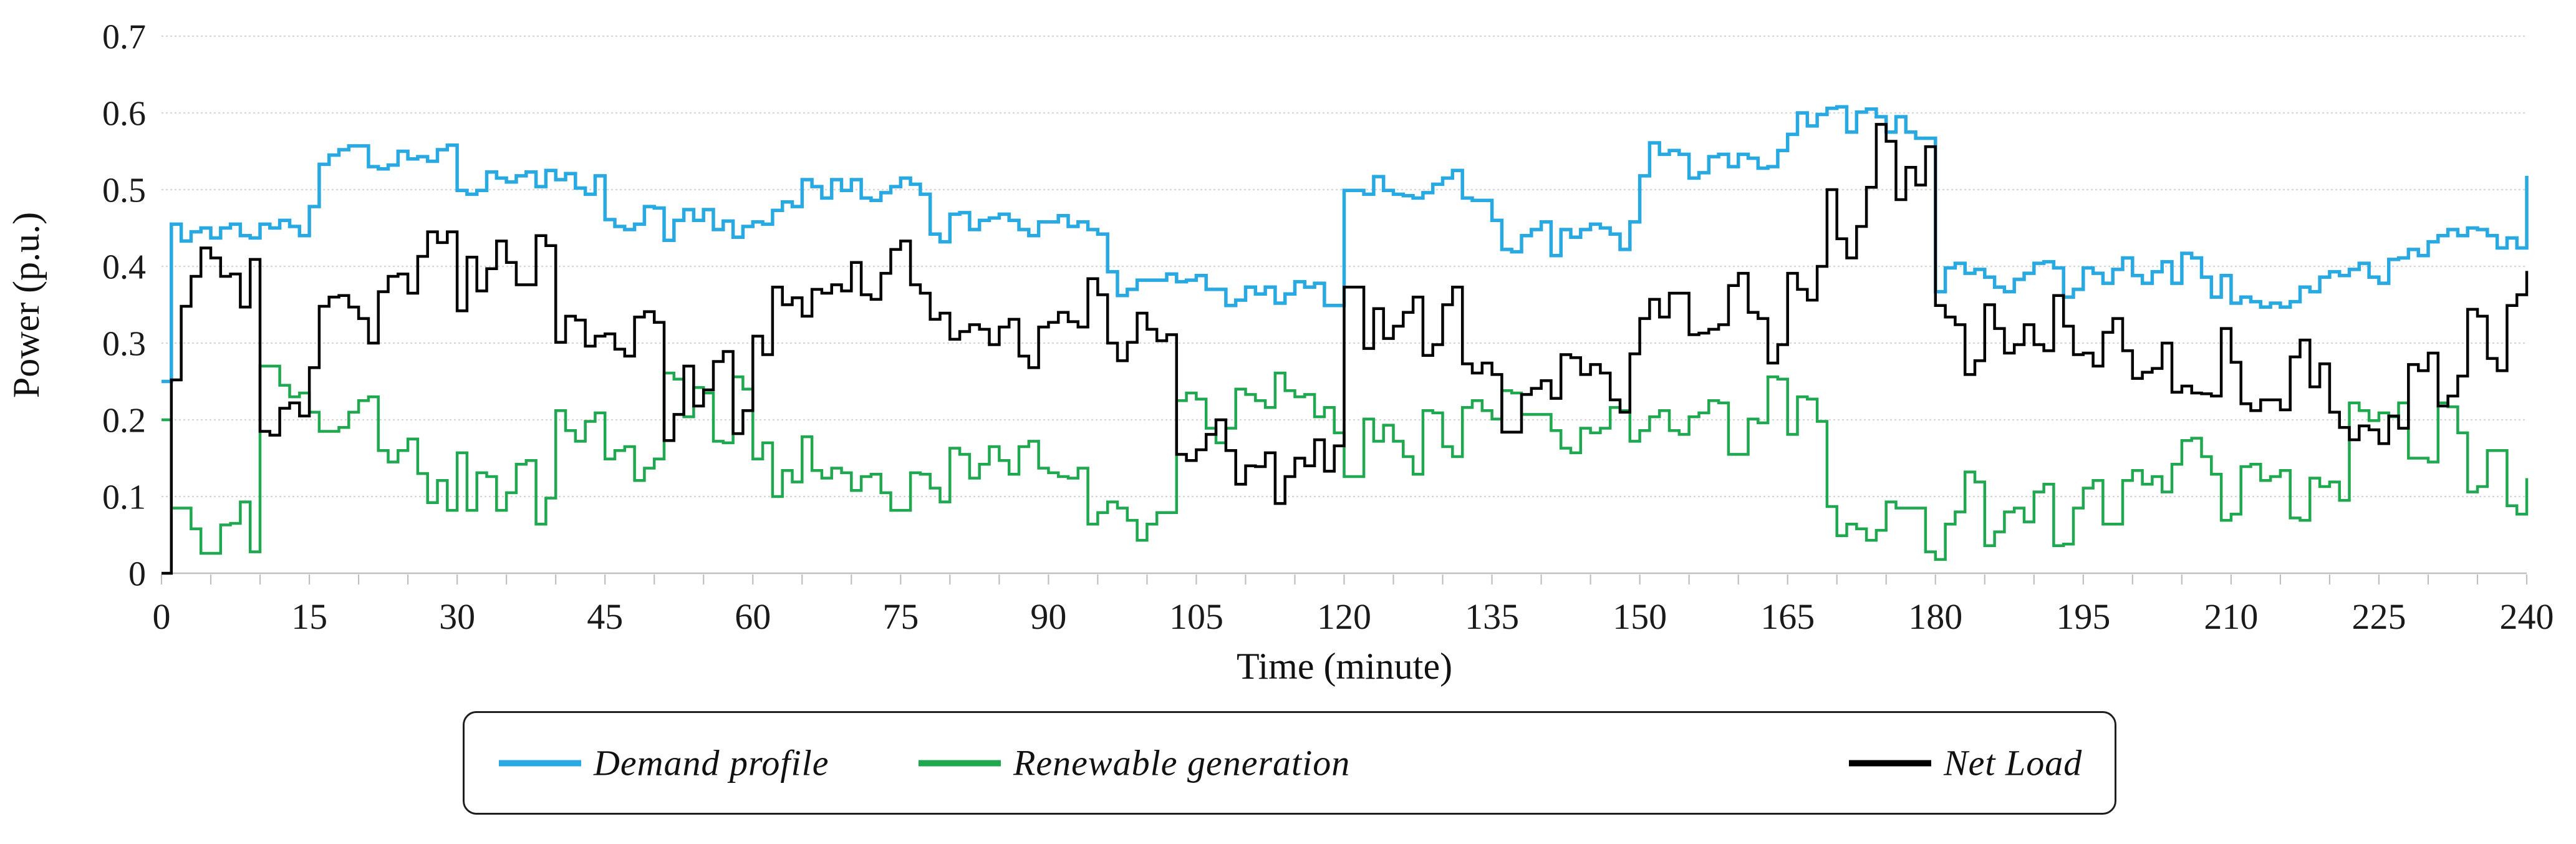  I want to click on x-tick-label: 75, so click(900, 616).